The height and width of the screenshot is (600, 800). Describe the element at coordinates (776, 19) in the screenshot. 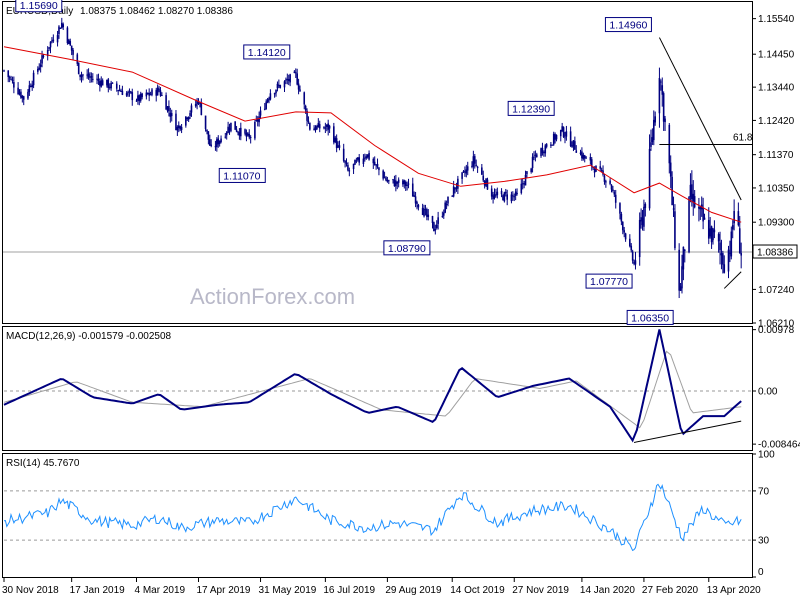

I see `price-y-tick-label: 1.15540` at that location.